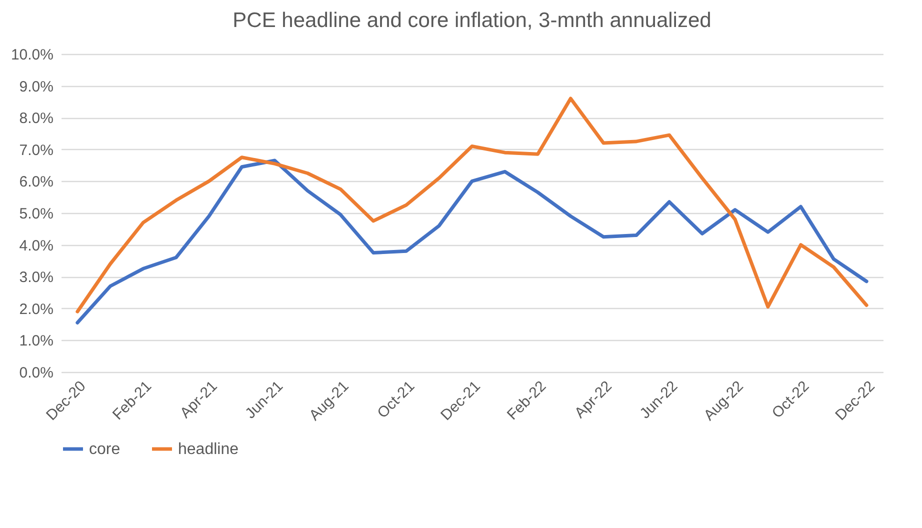  What do you see at coordinates (36, 214) in the screenshot?
I see `y-tick-label: 5.0%` at bounding box center [36, 214].